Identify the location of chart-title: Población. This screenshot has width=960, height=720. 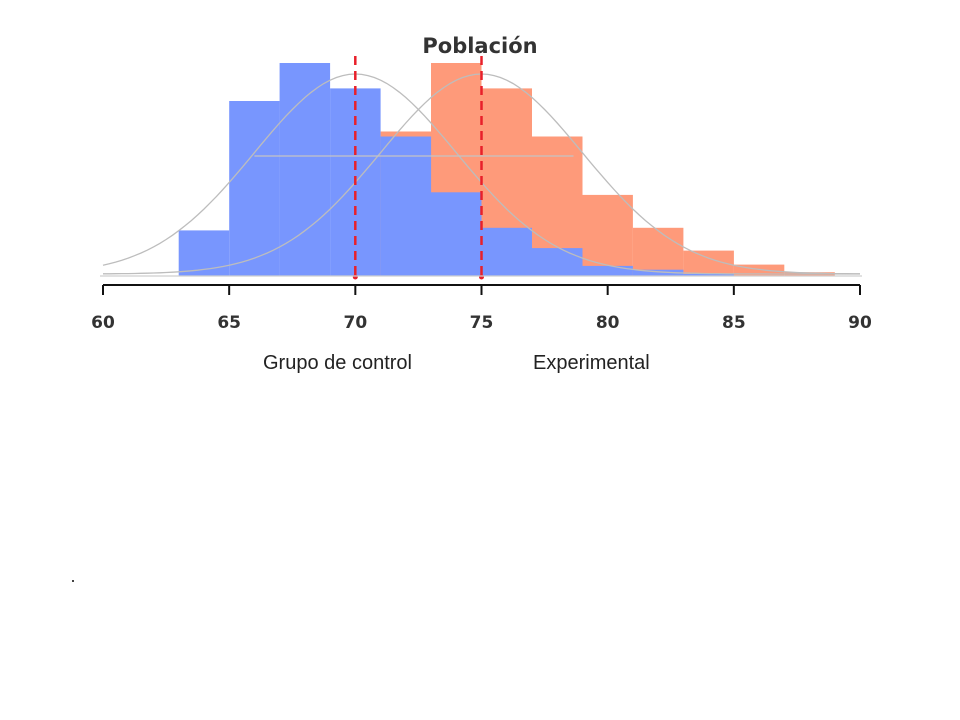
(479, 46).